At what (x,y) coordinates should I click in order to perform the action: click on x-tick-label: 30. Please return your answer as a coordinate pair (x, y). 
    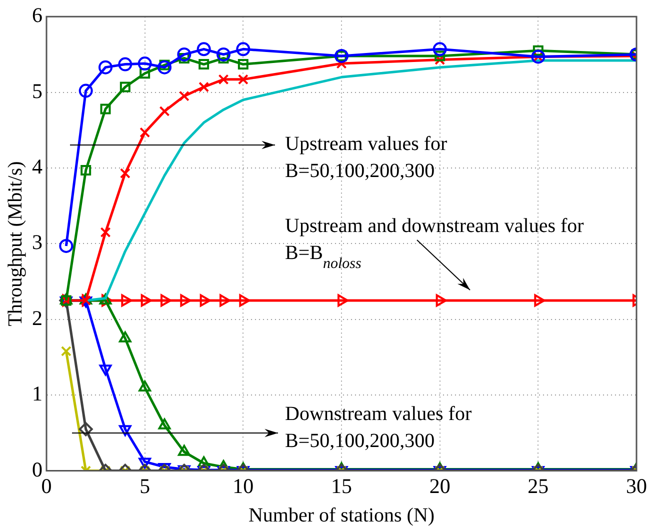
    Looking at the image, I should click on (636, 486).